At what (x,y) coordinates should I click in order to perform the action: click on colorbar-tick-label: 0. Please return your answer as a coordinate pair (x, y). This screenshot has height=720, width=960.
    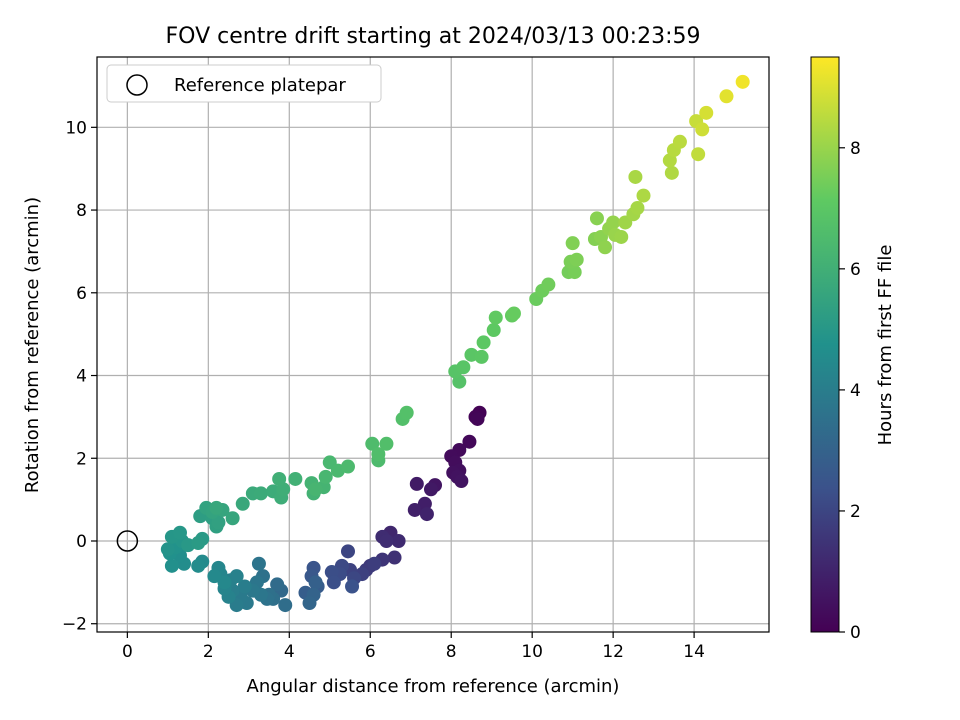
    Looking at the image, I should click on (855, 633).